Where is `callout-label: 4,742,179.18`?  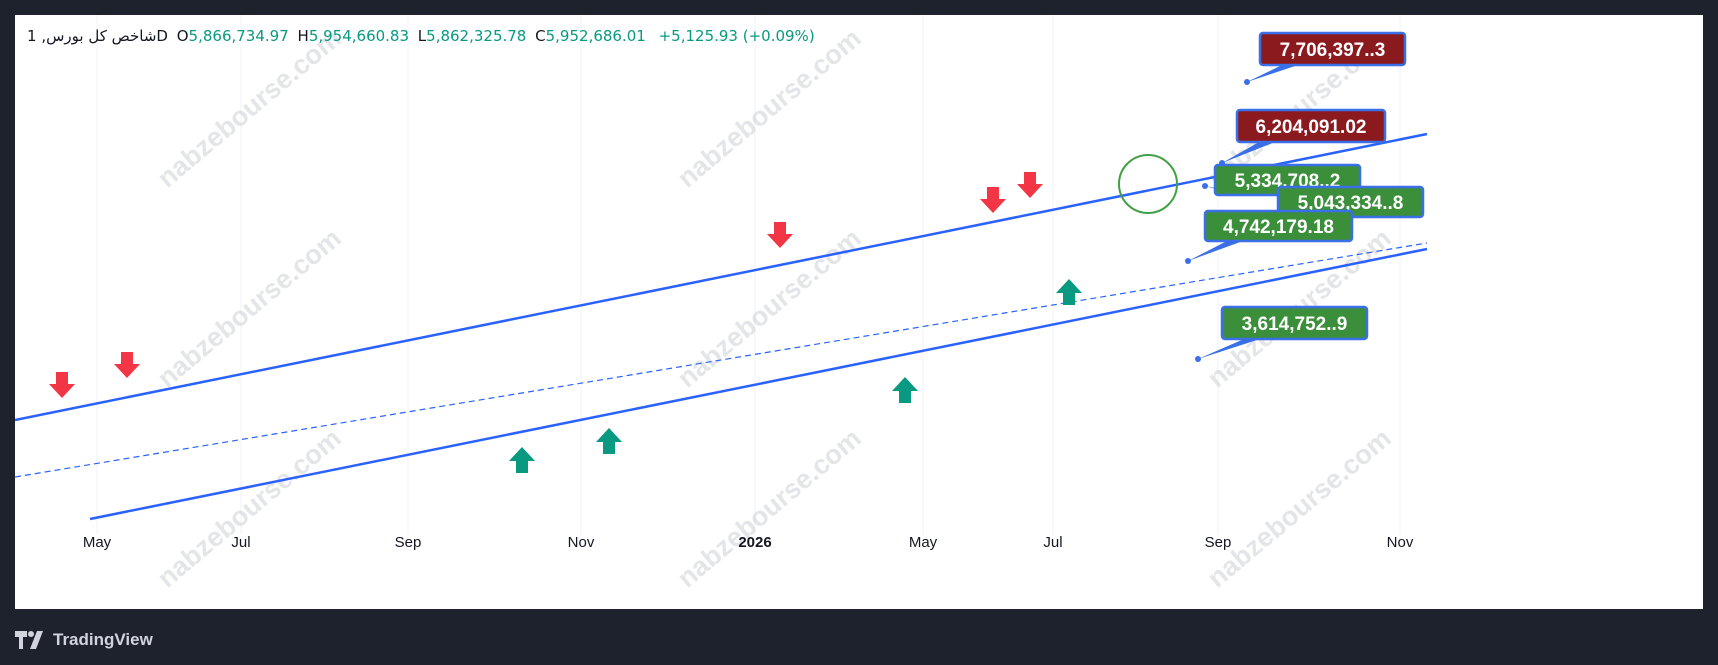 callout-label: 4,742,179.18 is located at coordinates (1278, 227).